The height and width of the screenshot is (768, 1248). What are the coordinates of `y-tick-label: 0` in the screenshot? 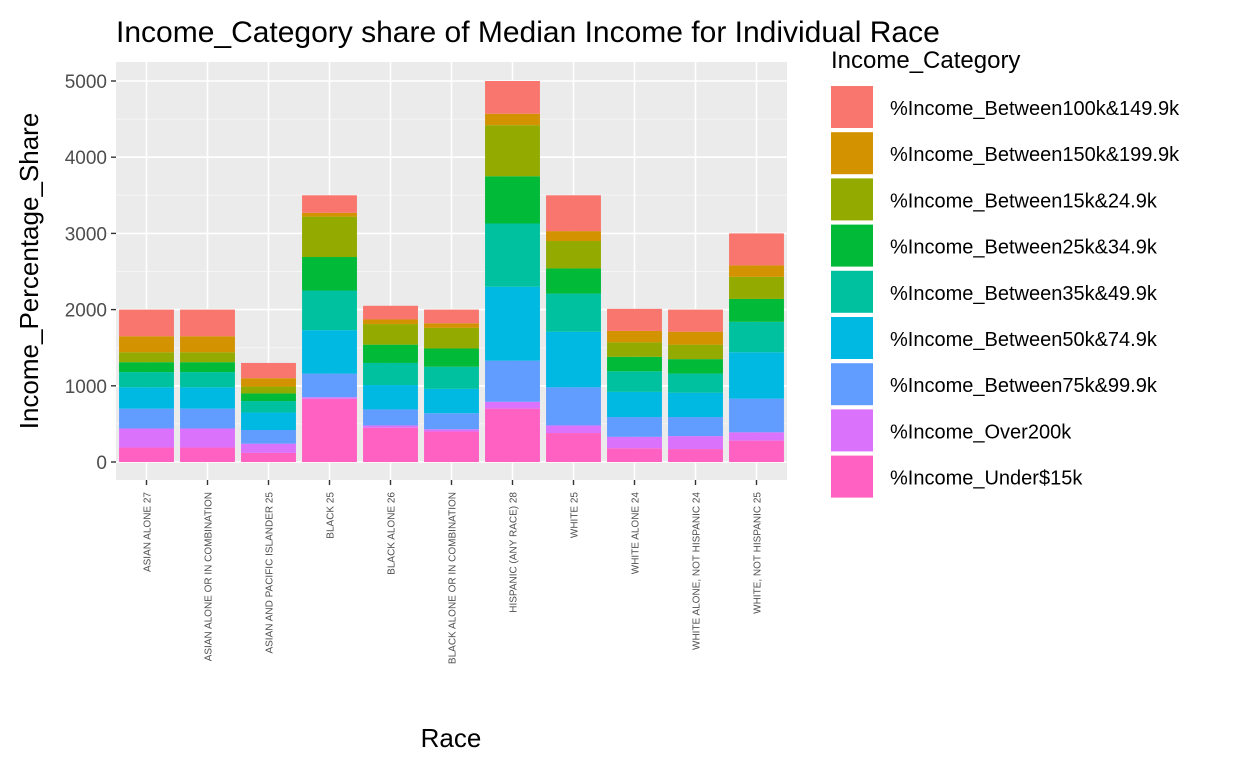 It's located at (101, 463).